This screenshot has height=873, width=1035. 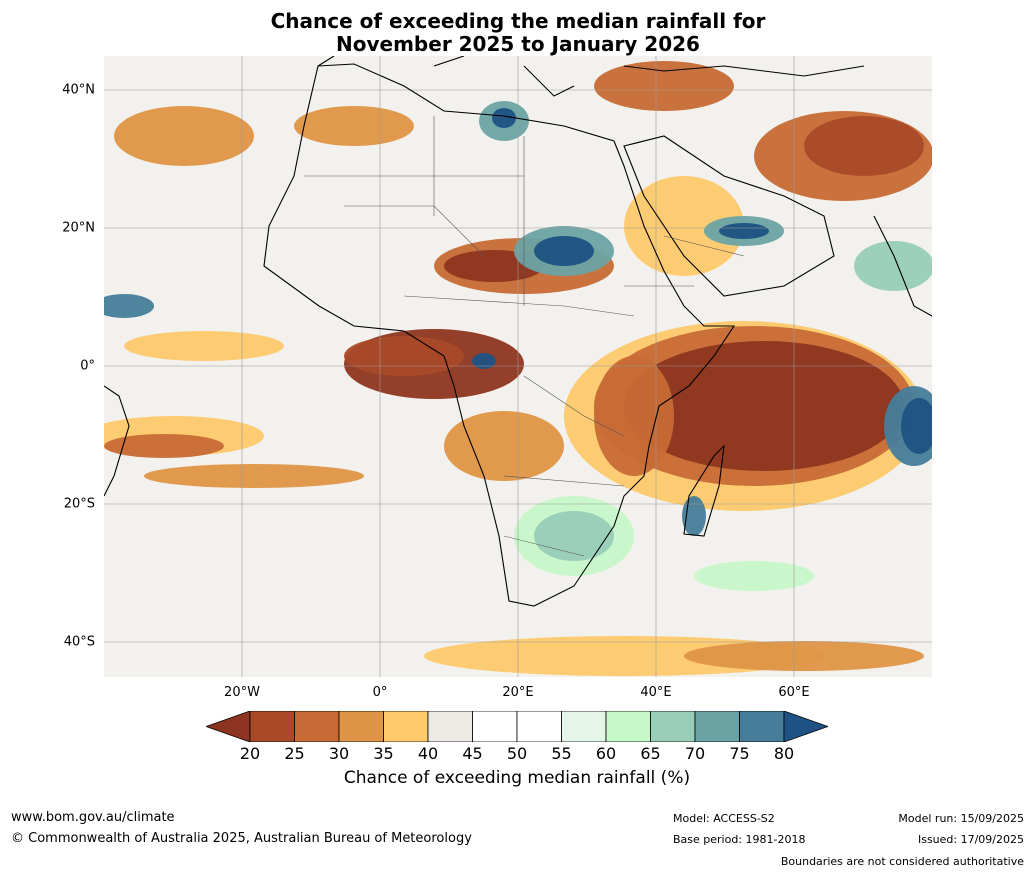 I want to click on issued-date: Issued: 17/09/2025, so click(x=970, y=839).